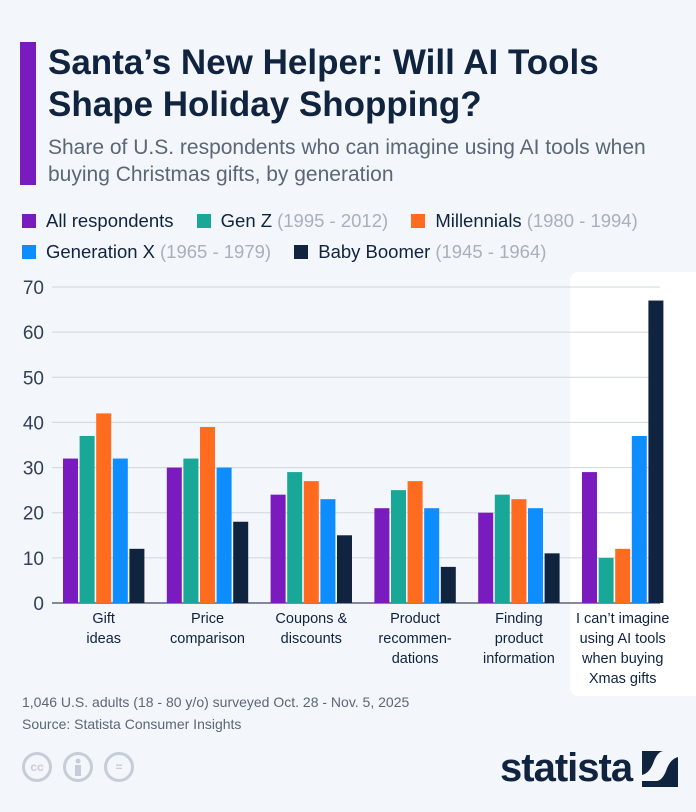 The height and width of the screenshot is (812, 696). What do you see at coordinates (623, 619) in the screenshot?
I see `x-tick-label: I can’t imagine` at bounding box center [623, 619].